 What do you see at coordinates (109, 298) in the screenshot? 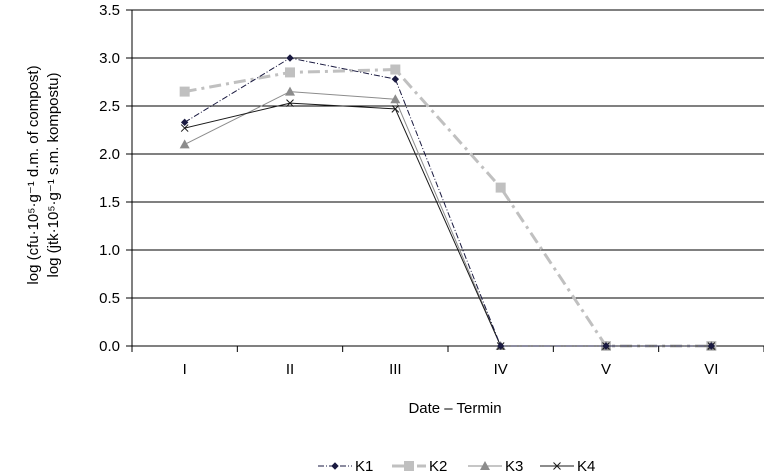
I see `y-tick-label: 0.5` at bounding box center [109, 298].